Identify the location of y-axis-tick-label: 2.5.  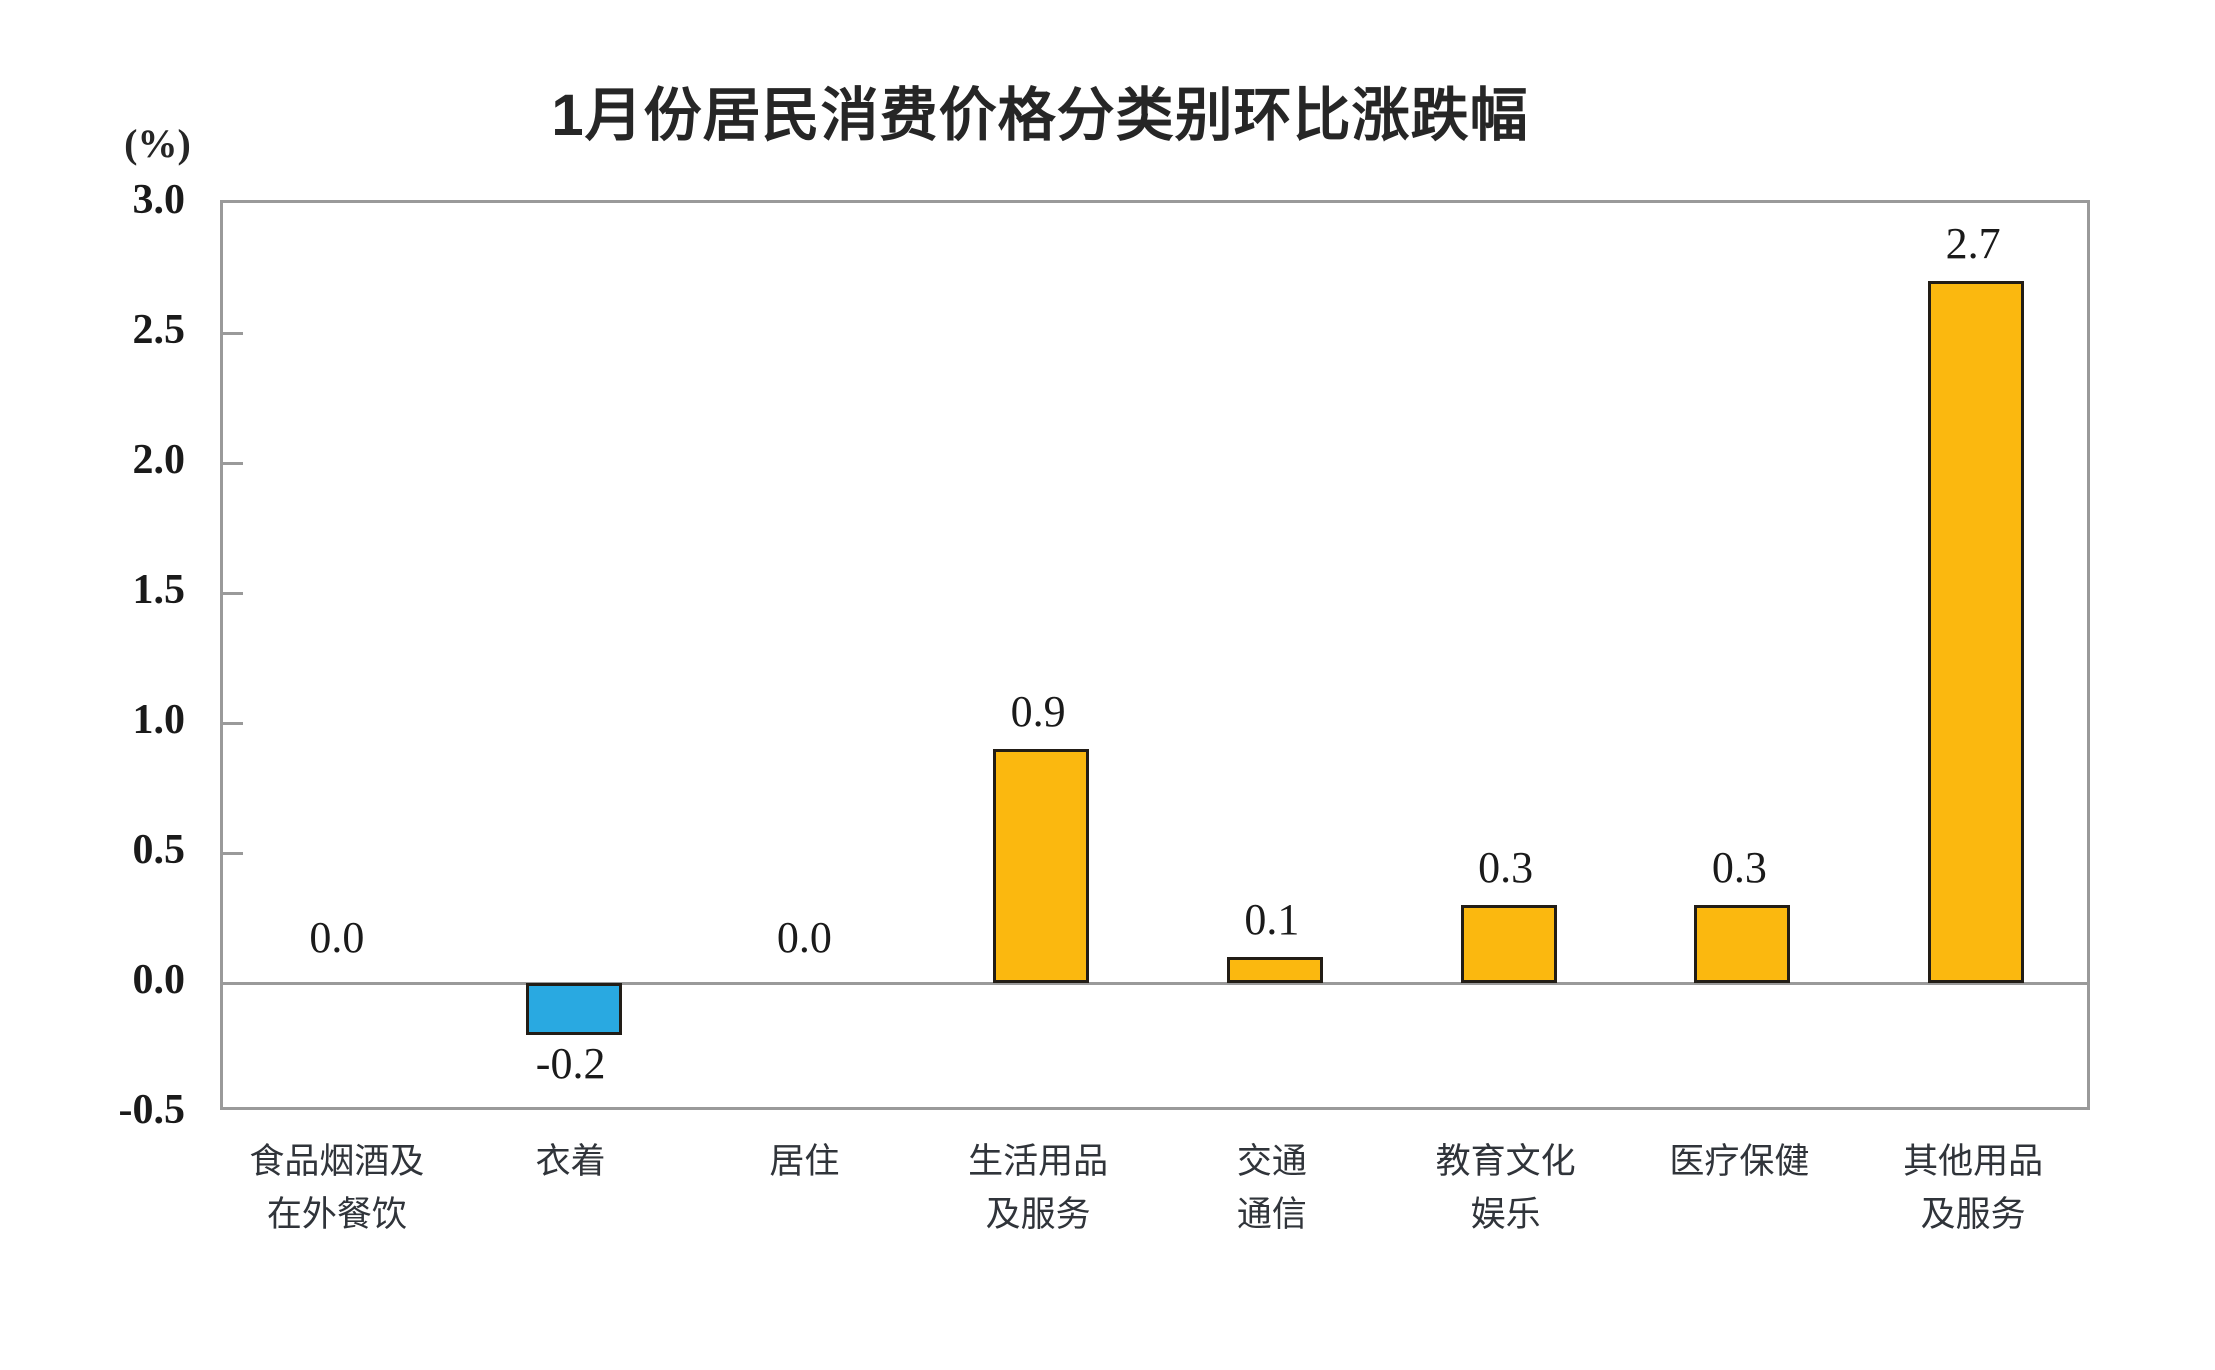
(159, 330).